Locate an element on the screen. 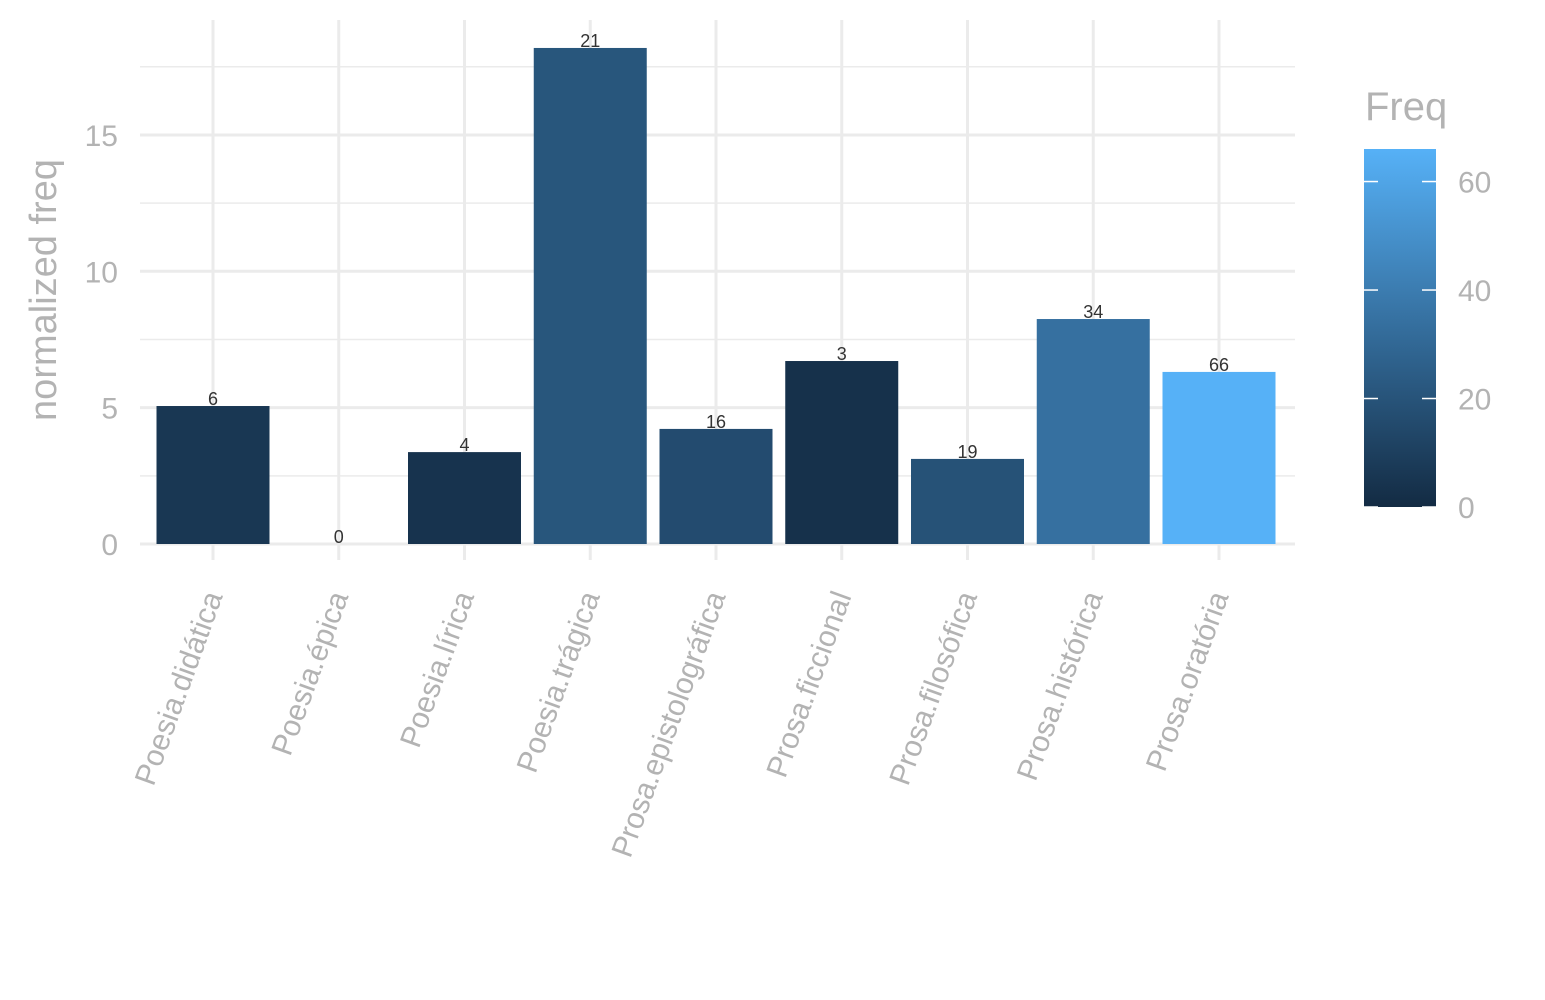 The height and width of the screenshot is (1000, 1545). data-label: 6 is located at coordinates (213, 399).